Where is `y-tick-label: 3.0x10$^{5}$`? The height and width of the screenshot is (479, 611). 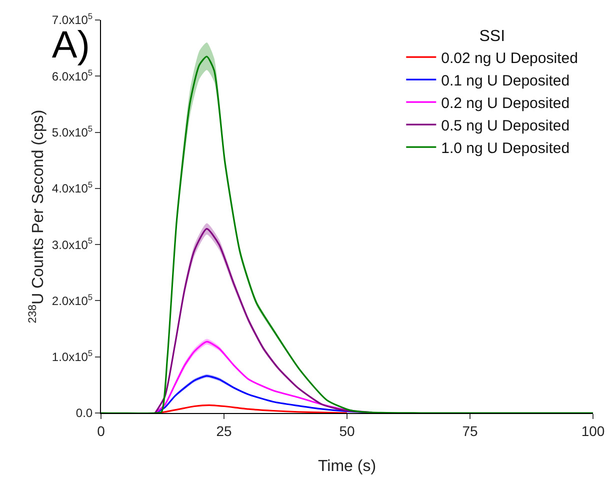
y-tick-label: 3.0x10$^{5}$ is located at coordinates (72, 244).